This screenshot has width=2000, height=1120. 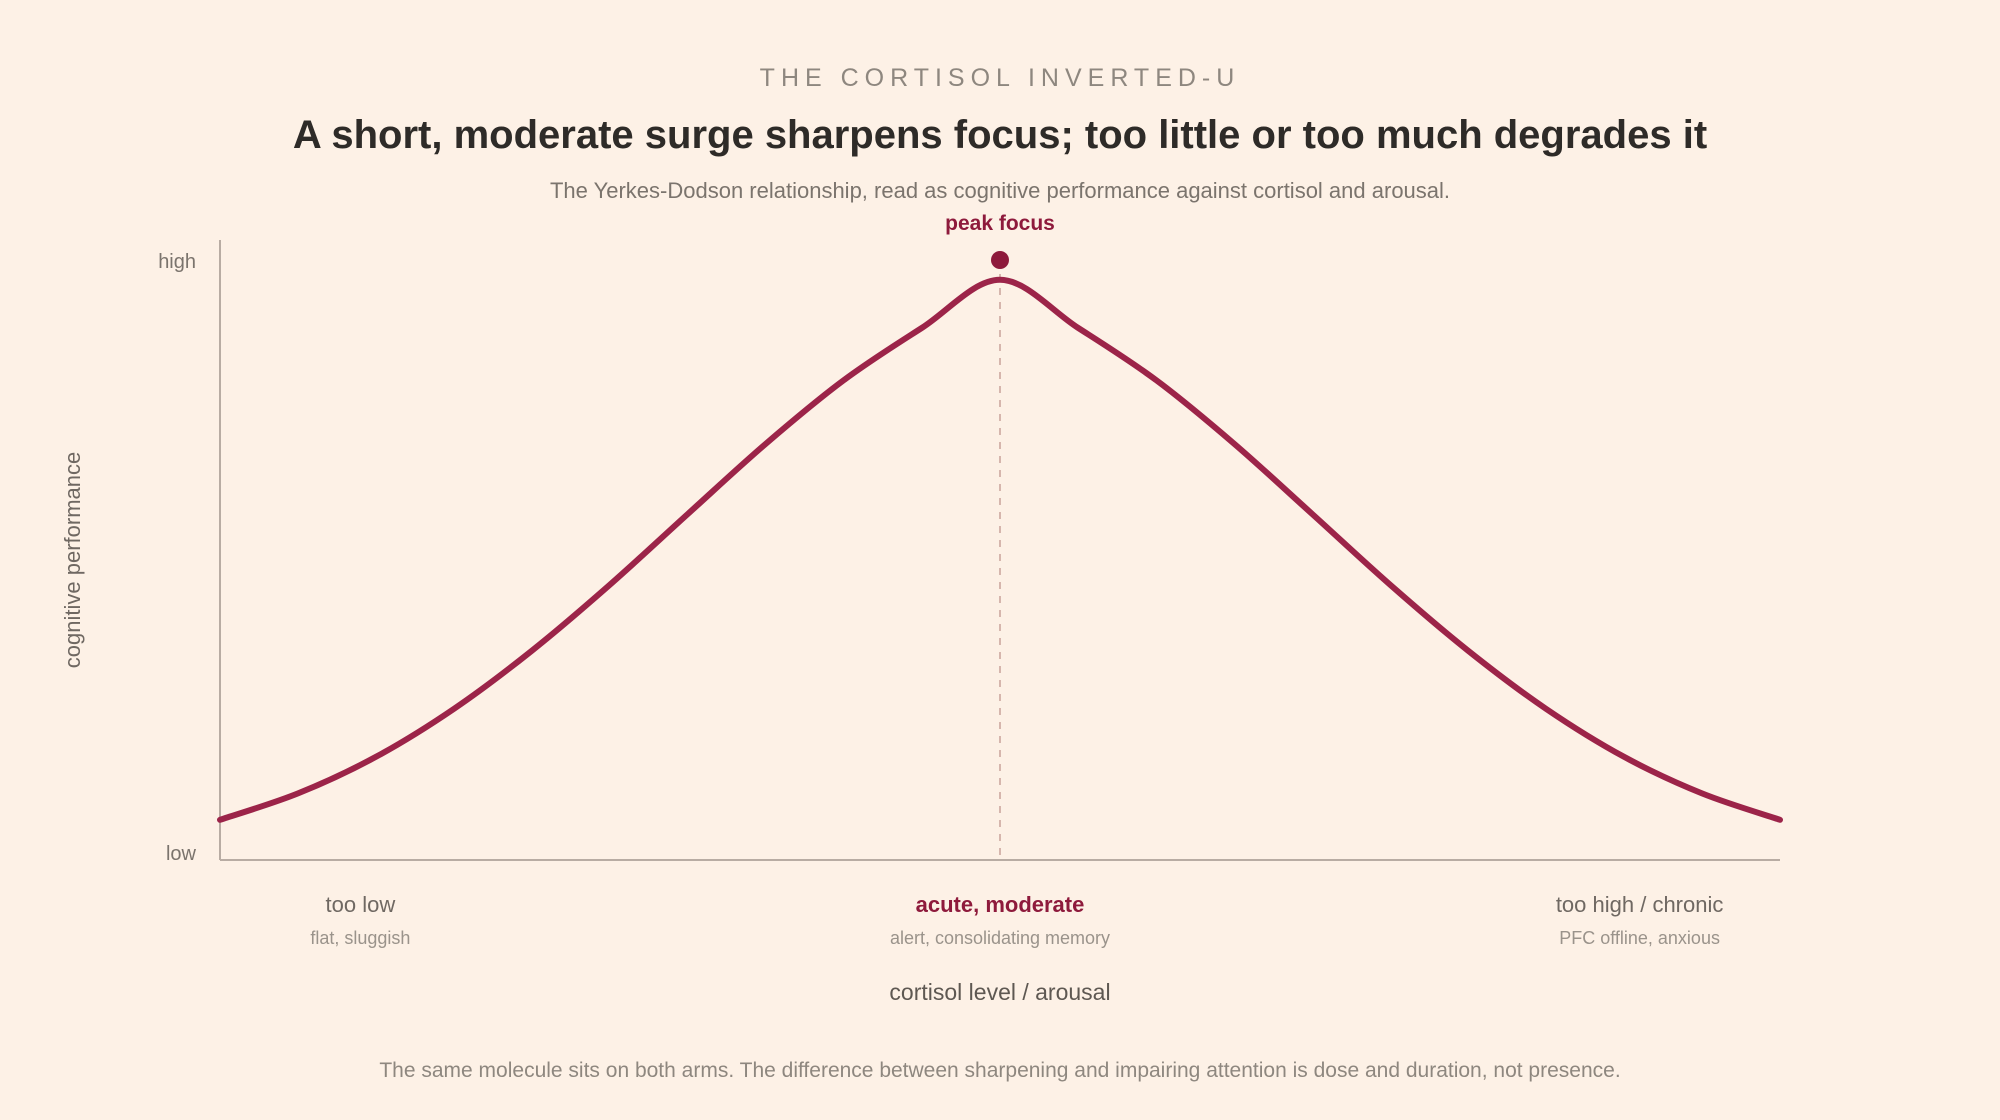 What do you see at coordinates (1000, 78) in the screenshot?
I see `chart-eyebrow: THE CORTISOL INVERTED-U` at bounding box center [1000, 78].